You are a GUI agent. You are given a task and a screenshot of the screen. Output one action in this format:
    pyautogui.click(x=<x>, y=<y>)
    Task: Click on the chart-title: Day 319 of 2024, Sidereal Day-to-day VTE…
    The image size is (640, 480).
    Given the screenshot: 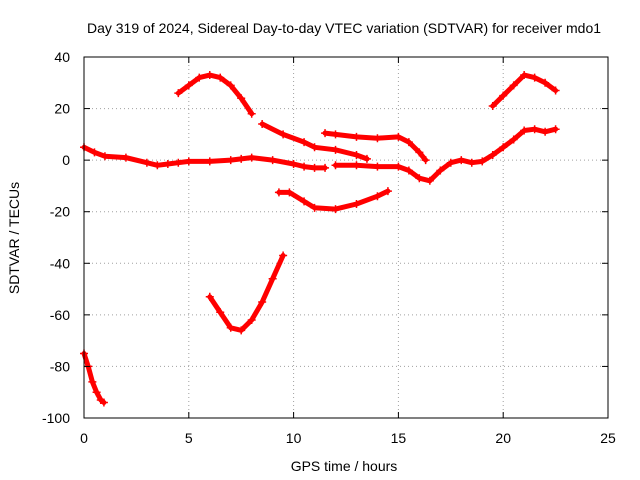 What is the action you would take?
    pyautogui.click(x=344, y=28)
    